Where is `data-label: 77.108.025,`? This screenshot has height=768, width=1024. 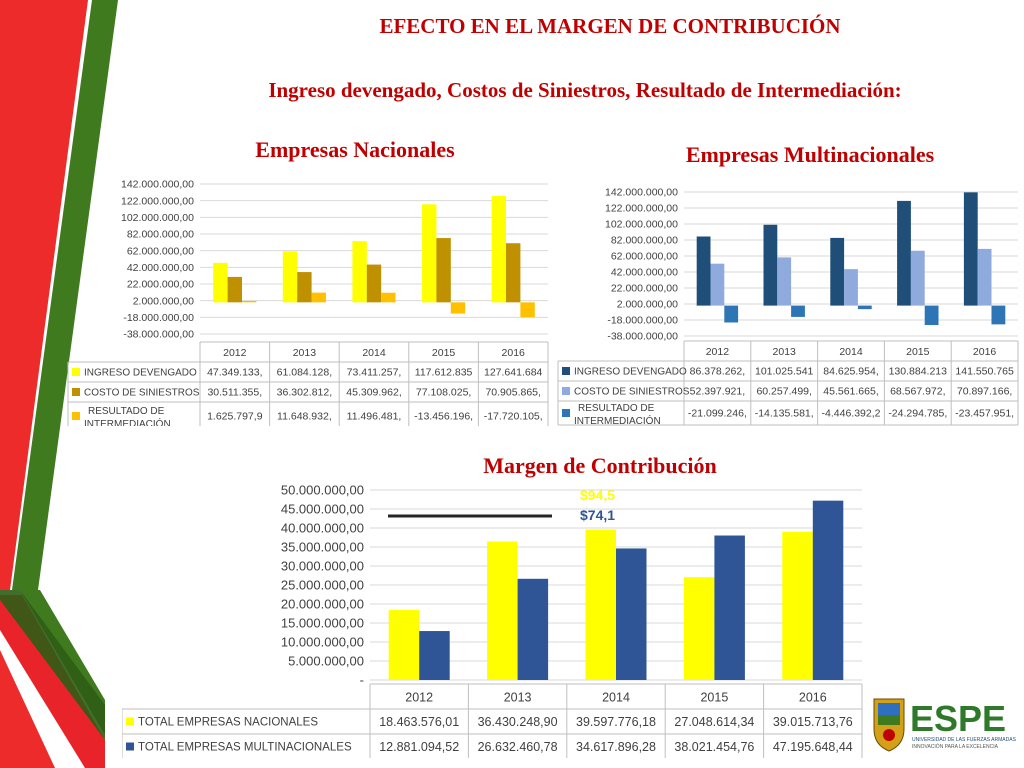
data-label: 77.108.025, is located at coordinates (443, 393).